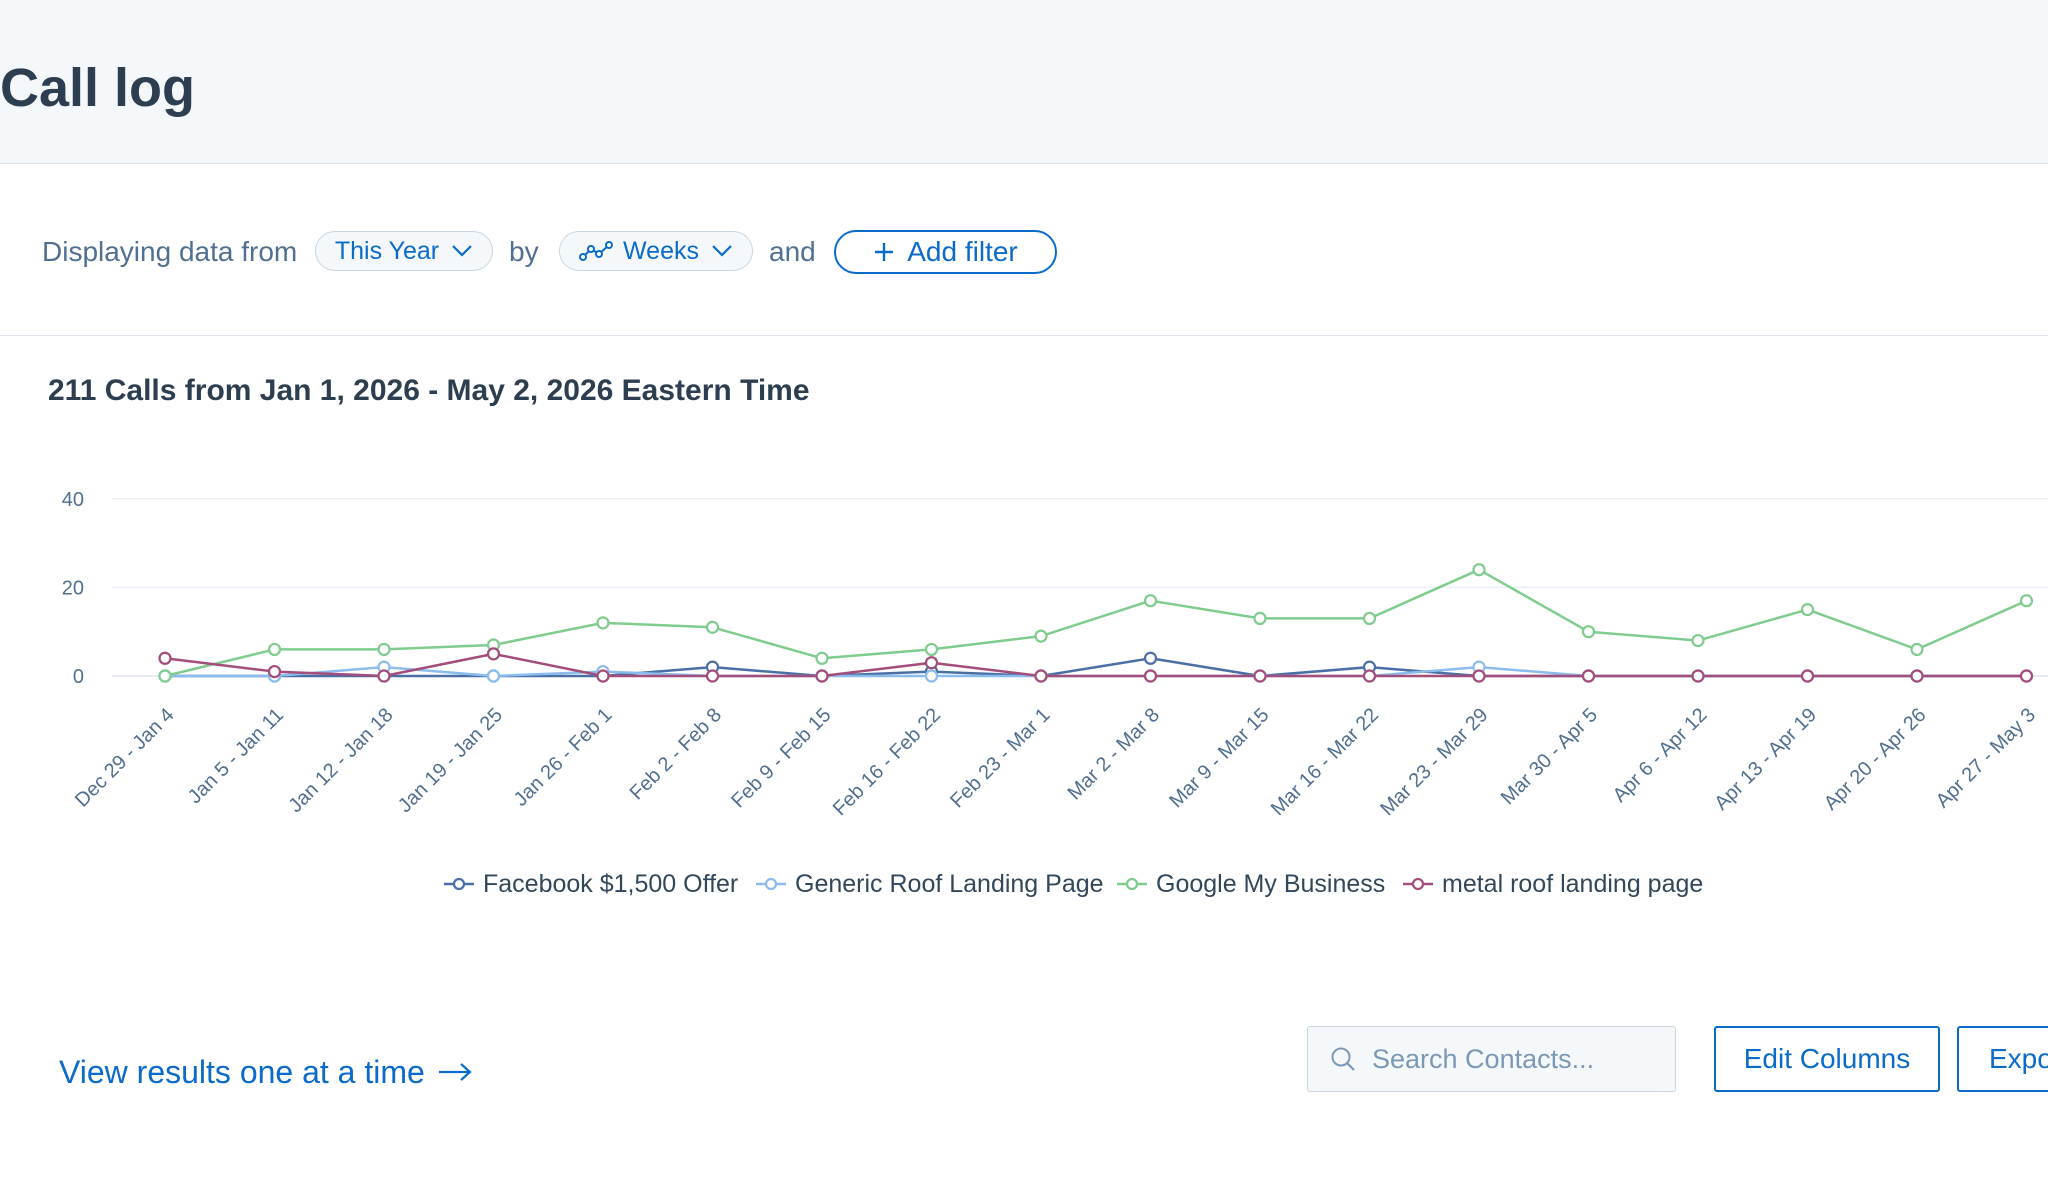 The image size is (2048, 1178). I want to click on add-filter-label: Add filter, so click(962, 251).